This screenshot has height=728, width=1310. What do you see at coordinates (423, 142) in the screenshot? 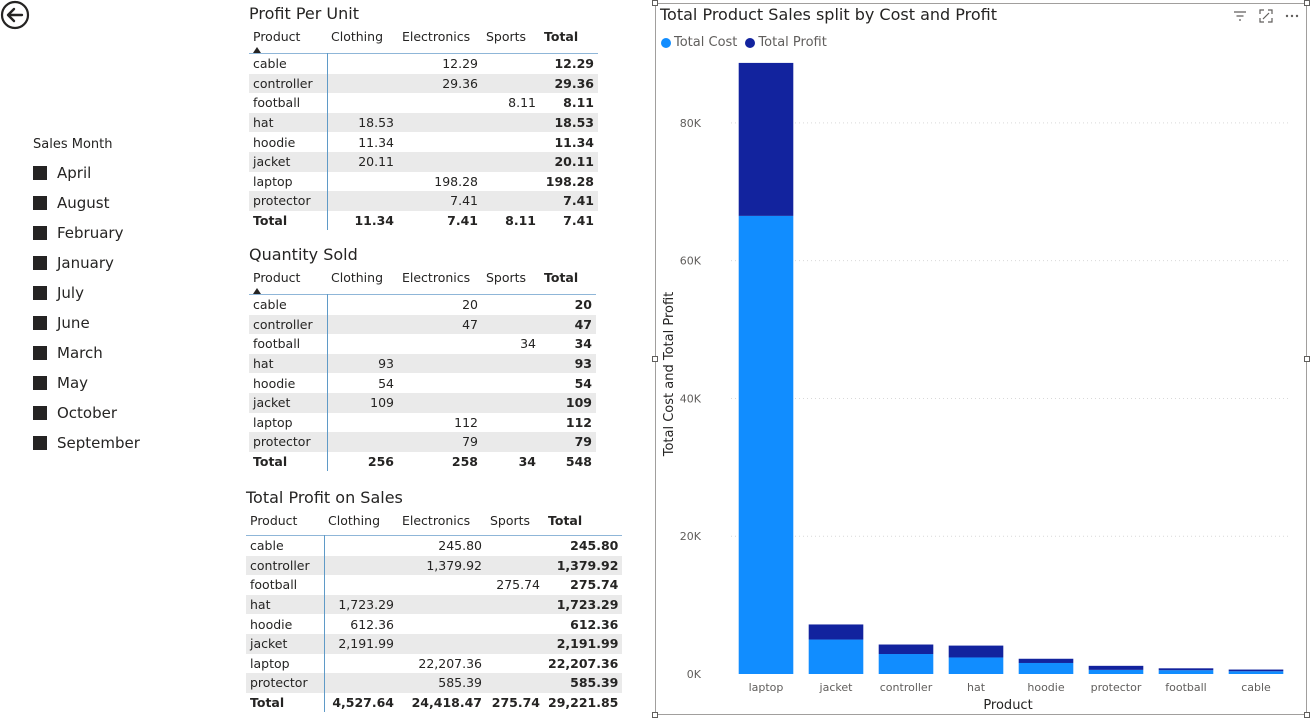
I see `table-row: hoodie 11.34 11.34` at bounding box center [423, 142].